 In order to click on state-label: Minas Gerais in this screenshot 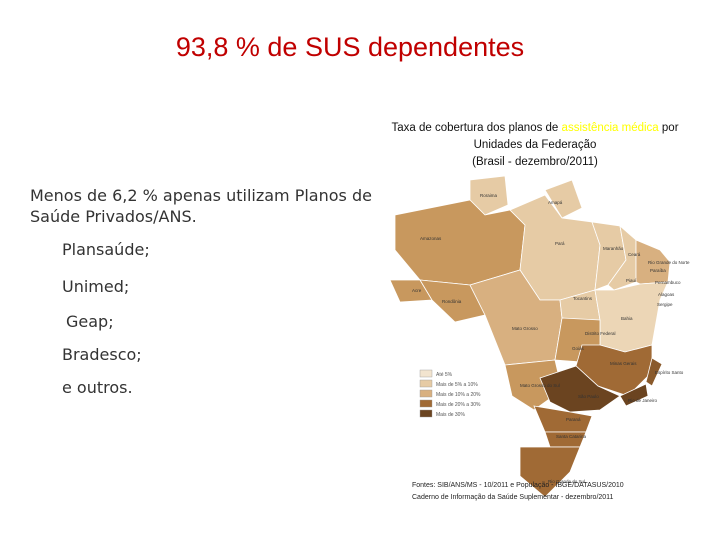, I will do `click(623, 363)`.